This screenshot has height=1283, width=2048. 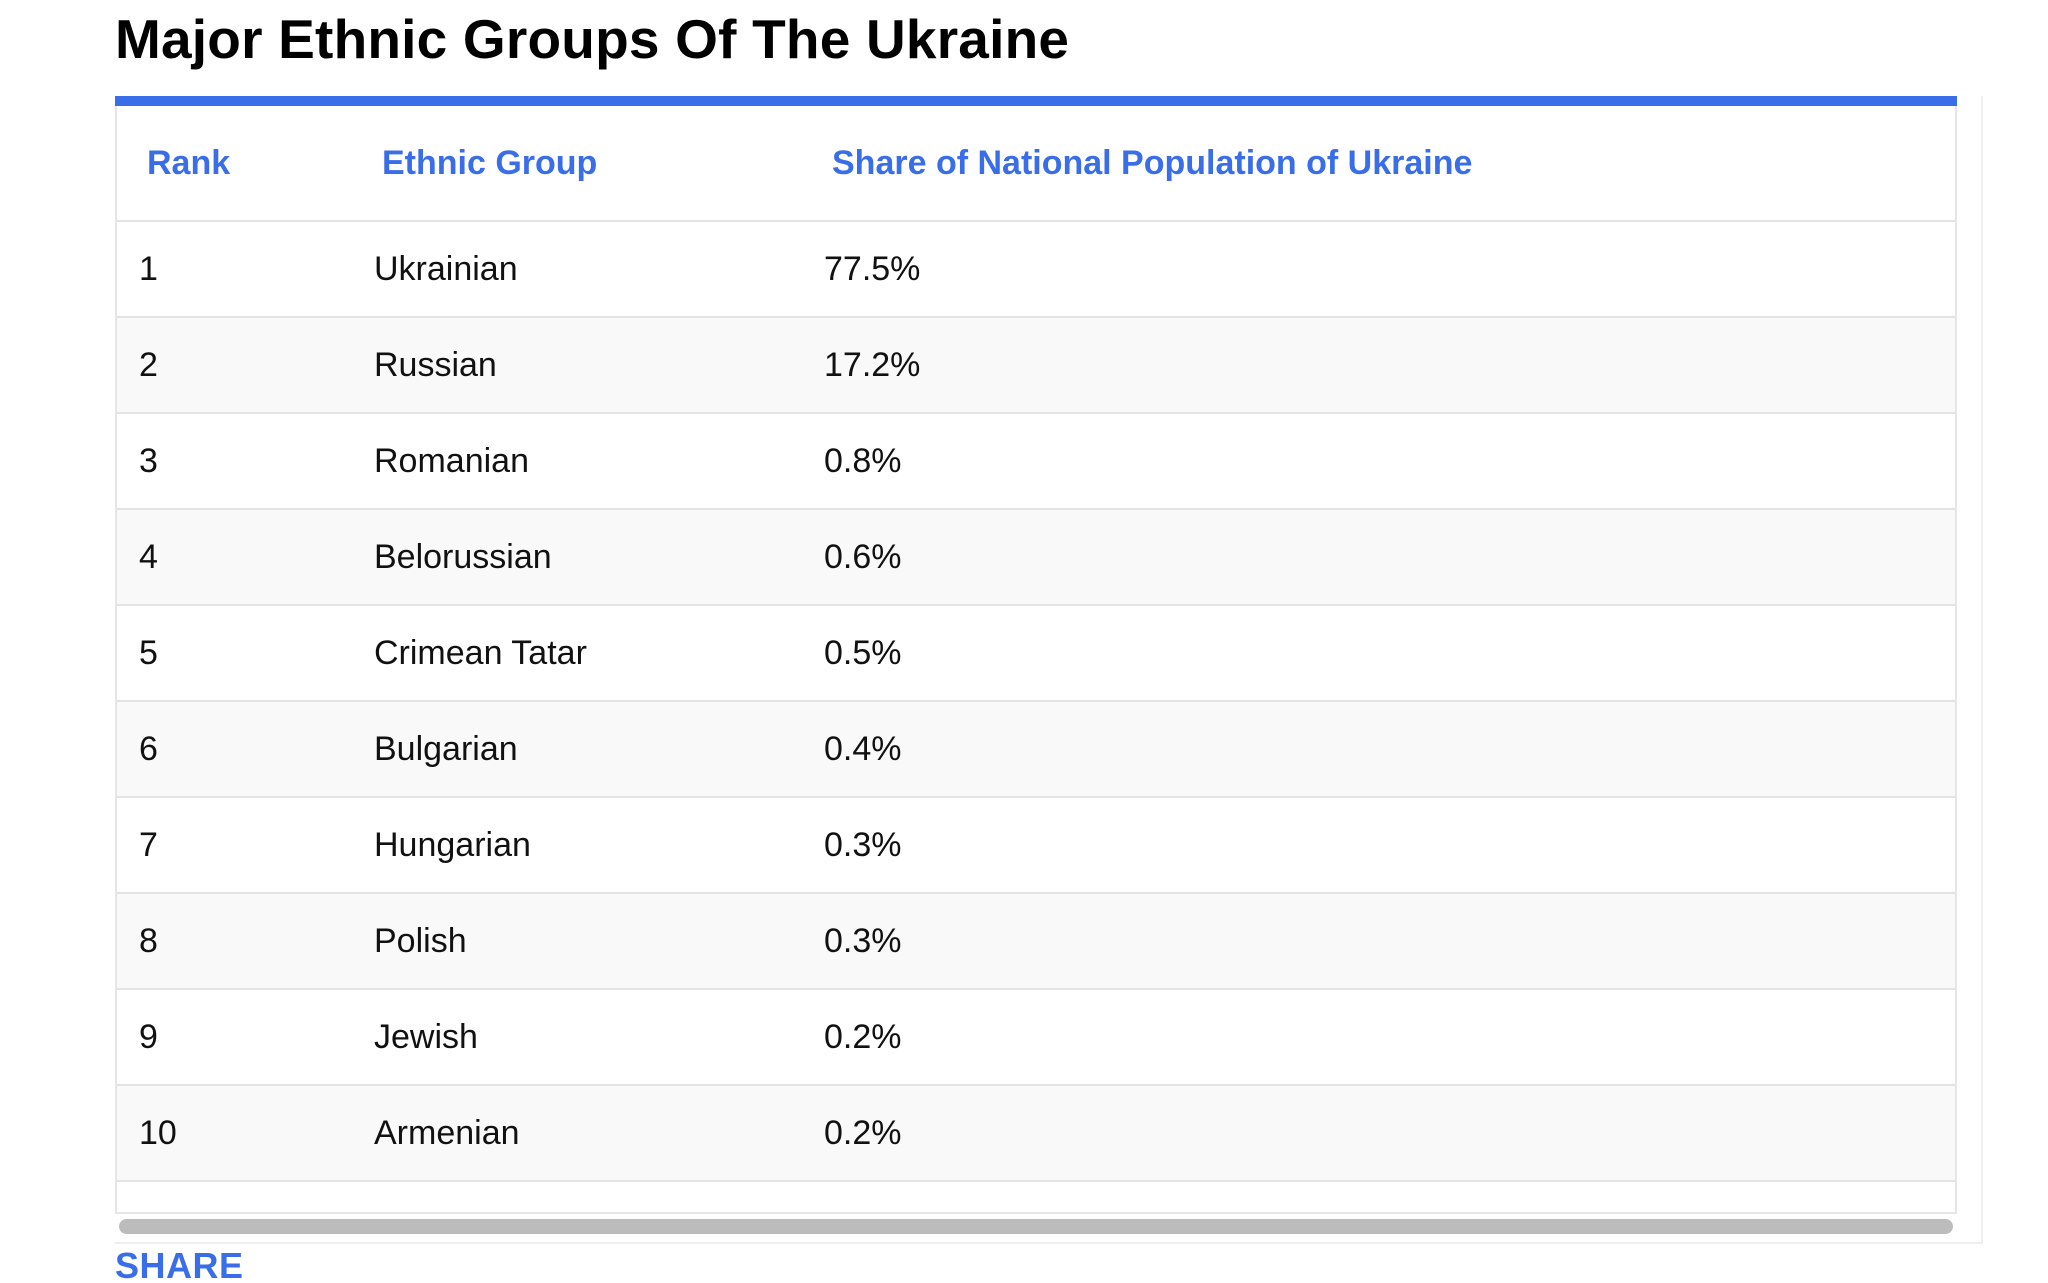 I want to click on cell-rank: 5, so click(x=234, y=653).